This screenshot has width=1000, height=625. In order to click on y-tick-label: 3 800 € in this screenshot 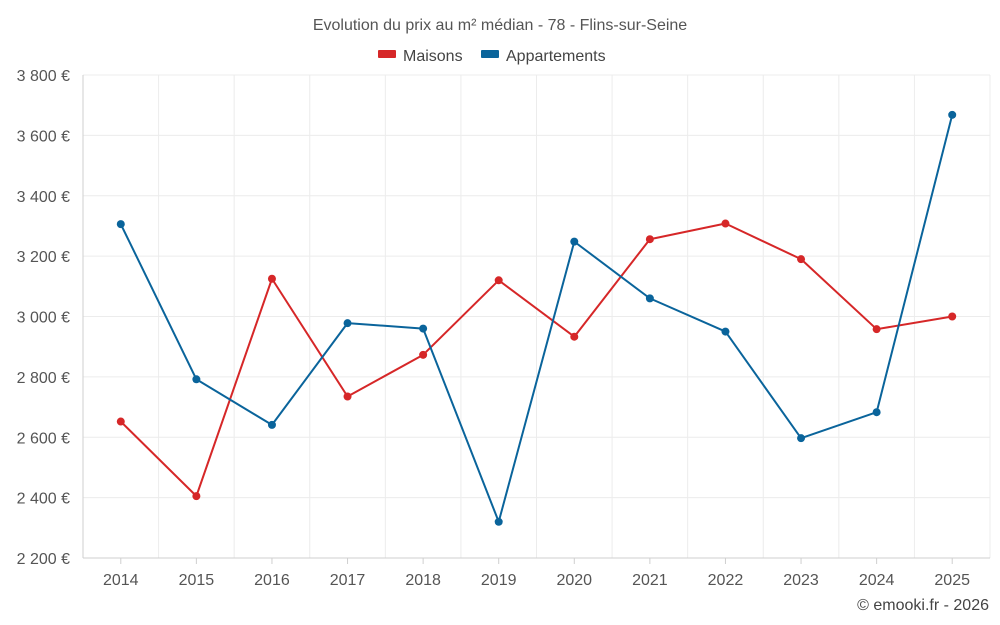, I will do `click(43, 76)`.